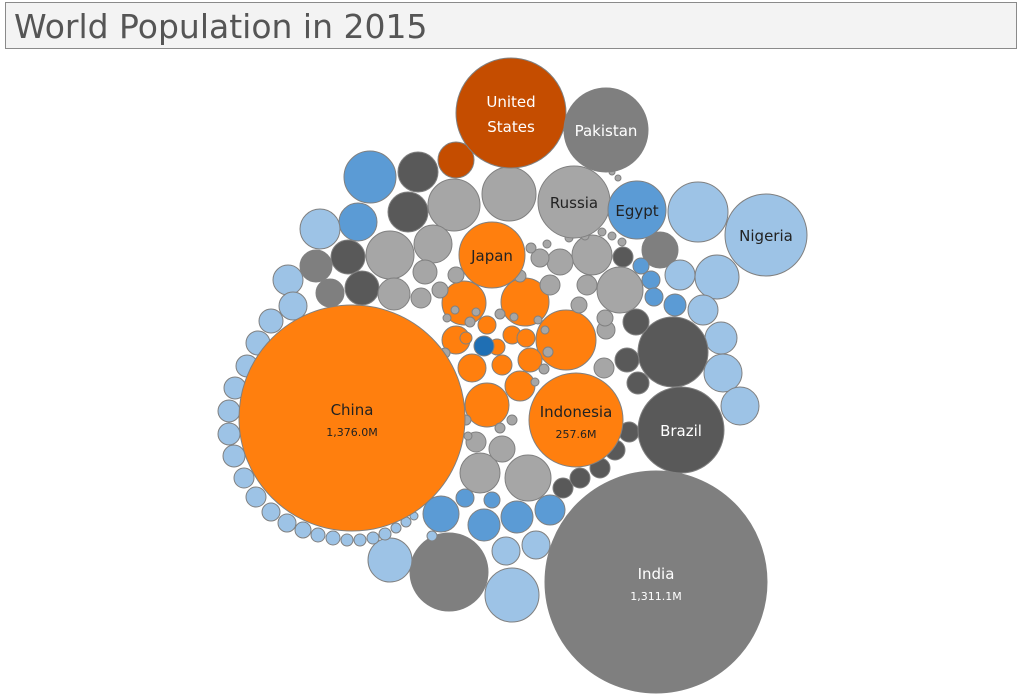 This screenshot has width=1024, height=698. What do you see at coordinates (655, 596) in the screenshot?
I see `bubble-value-india: 1,311.1M` at bounding box center [655, 596].